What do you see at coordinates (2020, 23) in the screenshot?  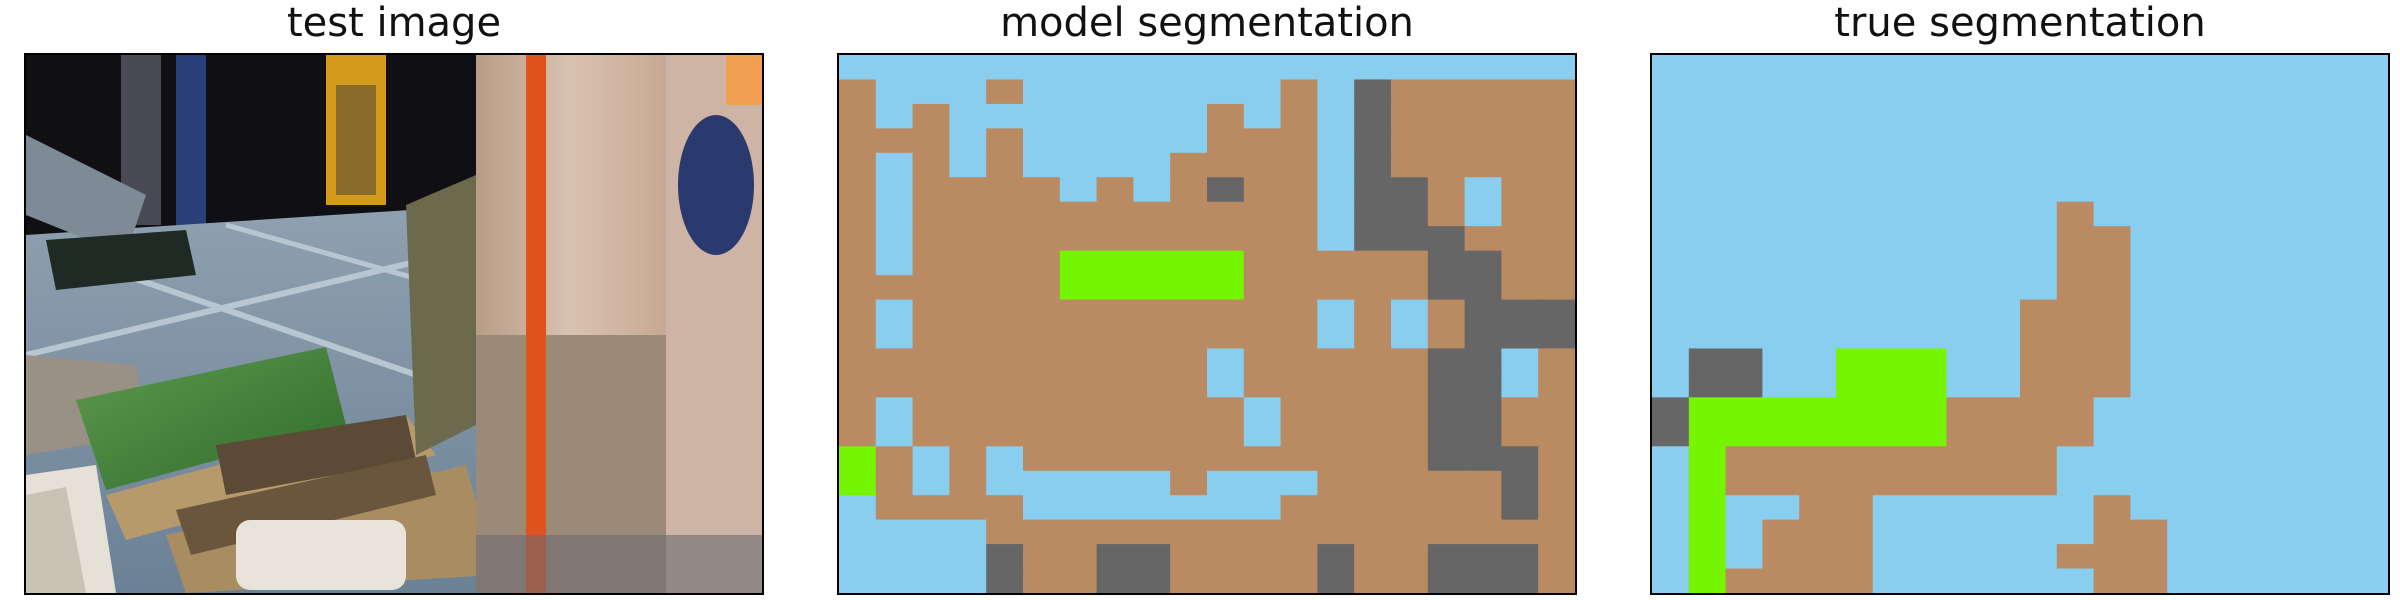 I see `true-segmentation-title: true segmentation` at bounding box center [2020, 23].